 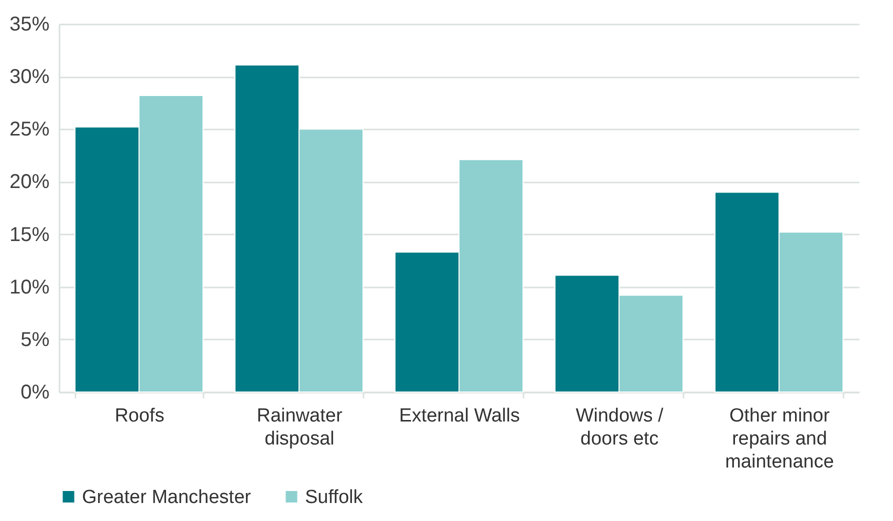 What do you see at coordinates (29, 77) in the screenshot?
I see `y-tick-label: 30%` at bounding box center [29, 77].